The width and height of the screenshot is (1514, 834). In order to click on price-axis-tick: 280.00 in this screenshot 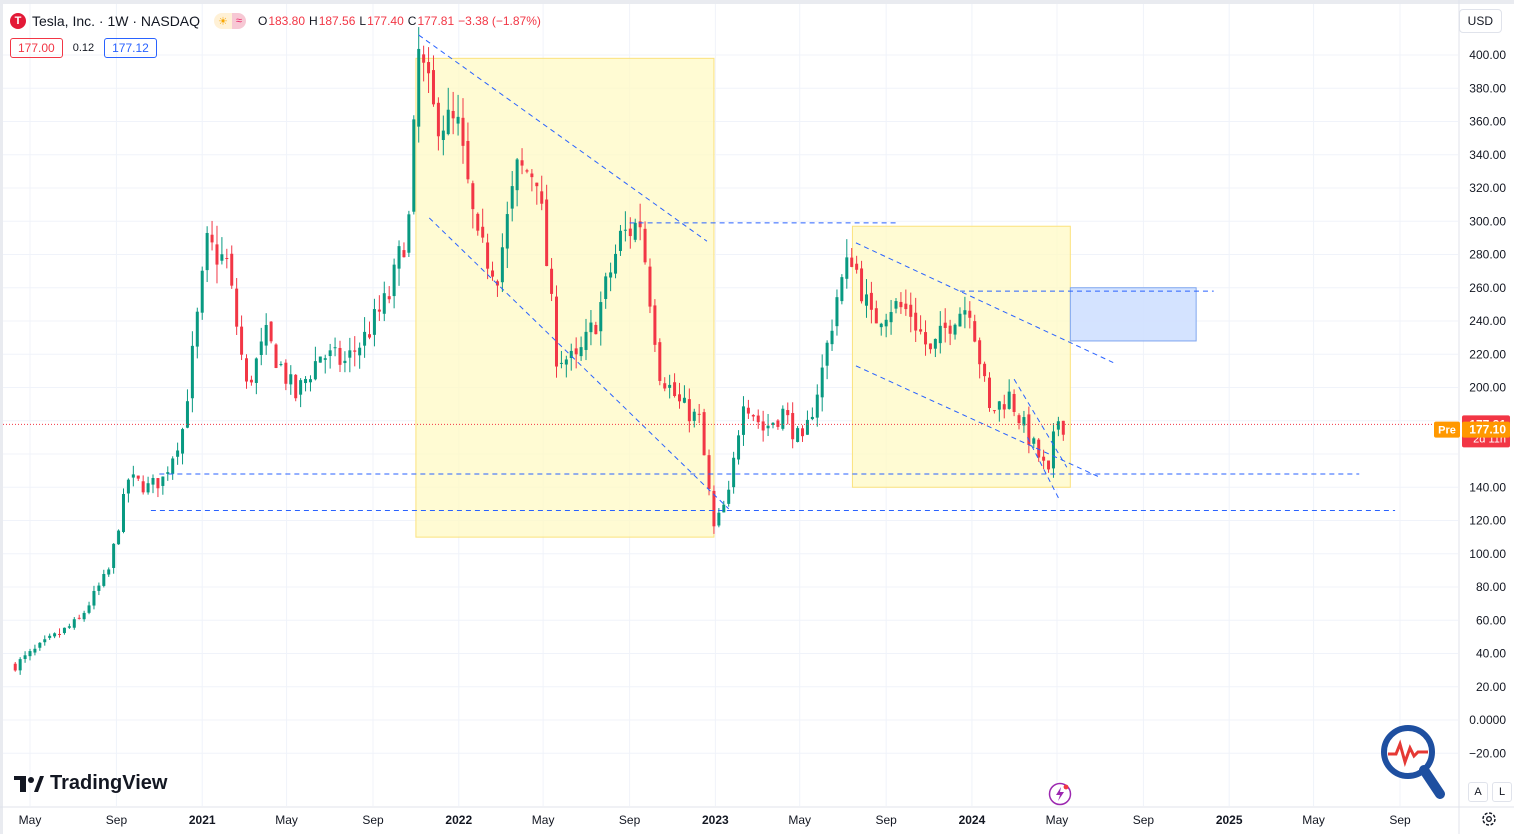, I will do `click(1487, 255)`.